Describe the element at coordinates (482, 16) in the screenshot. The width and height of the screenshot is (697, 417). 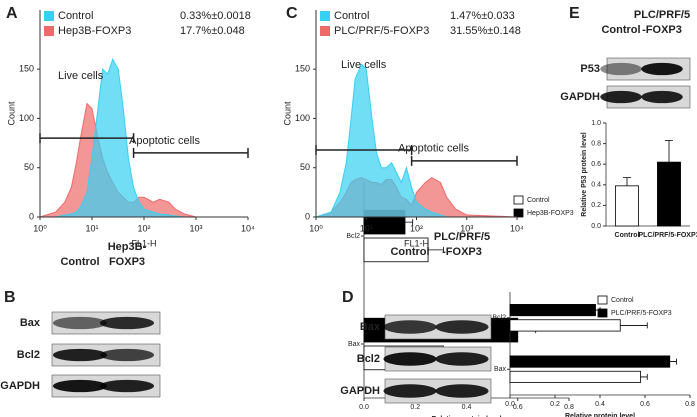
I see `legend-stat: 1.47%±0.033` at that location.